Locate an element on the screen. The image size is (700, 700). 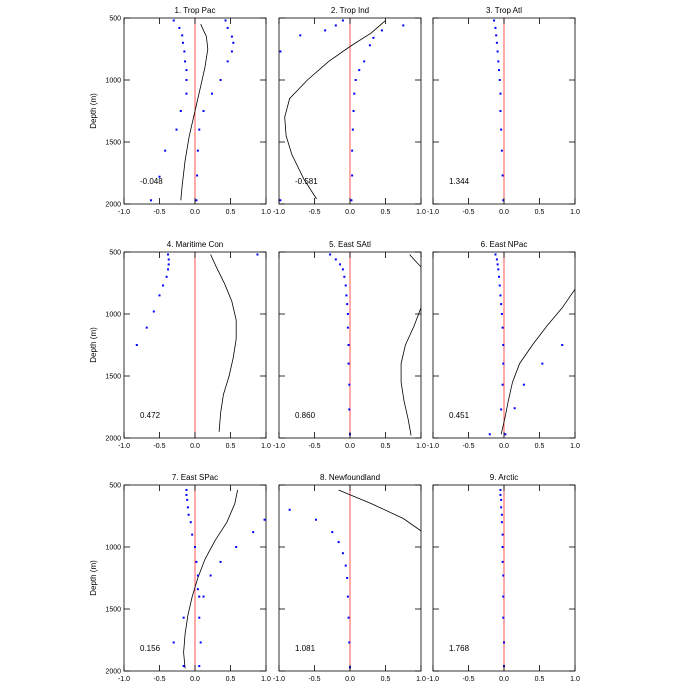
panel-value-label: 1.768 is located at coordinates (459, 648).